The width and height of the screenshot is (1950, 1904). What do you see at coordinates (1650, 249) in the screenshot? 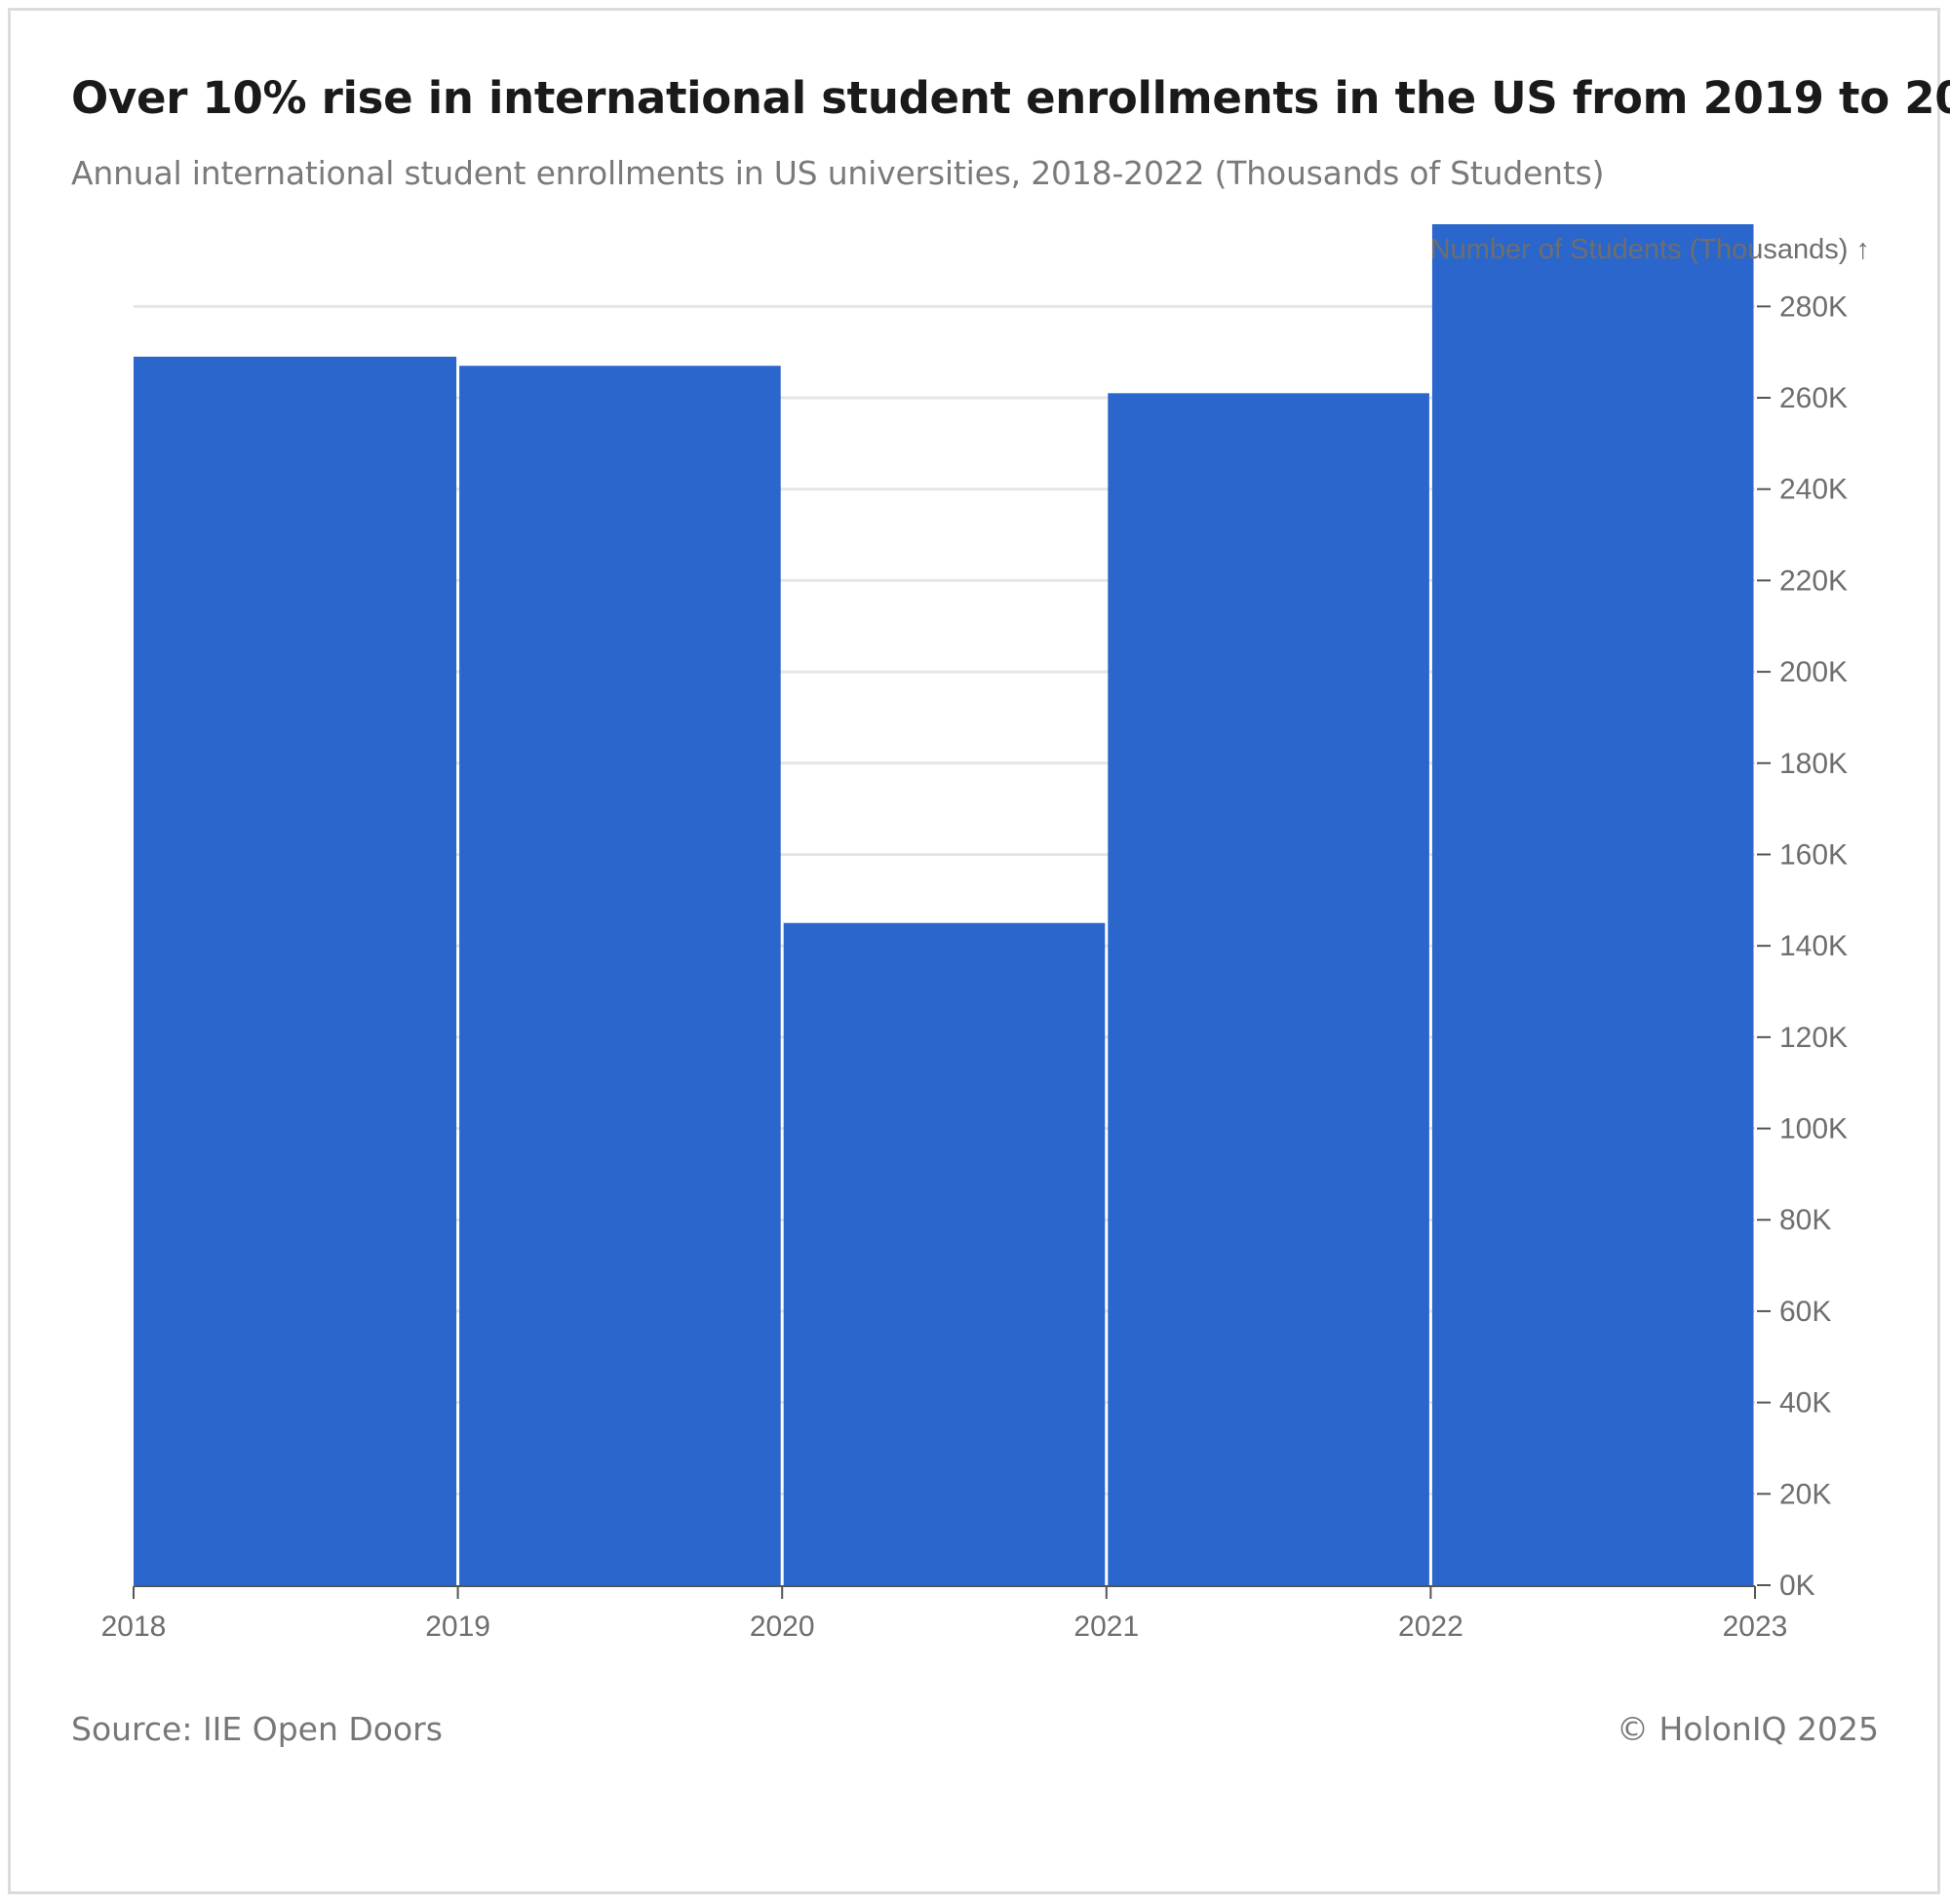
I see `y-axis-label: Number of Students (Thousands) ↑` at bounding box center [1650, 249].